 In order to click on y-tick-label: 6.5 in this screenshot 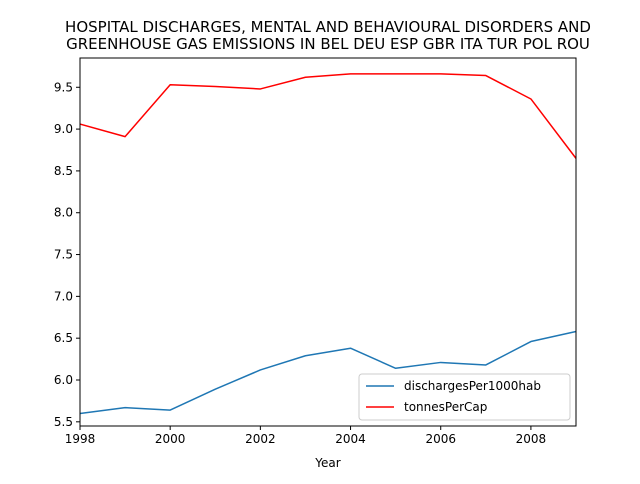, I will do `click(63, 338)`.